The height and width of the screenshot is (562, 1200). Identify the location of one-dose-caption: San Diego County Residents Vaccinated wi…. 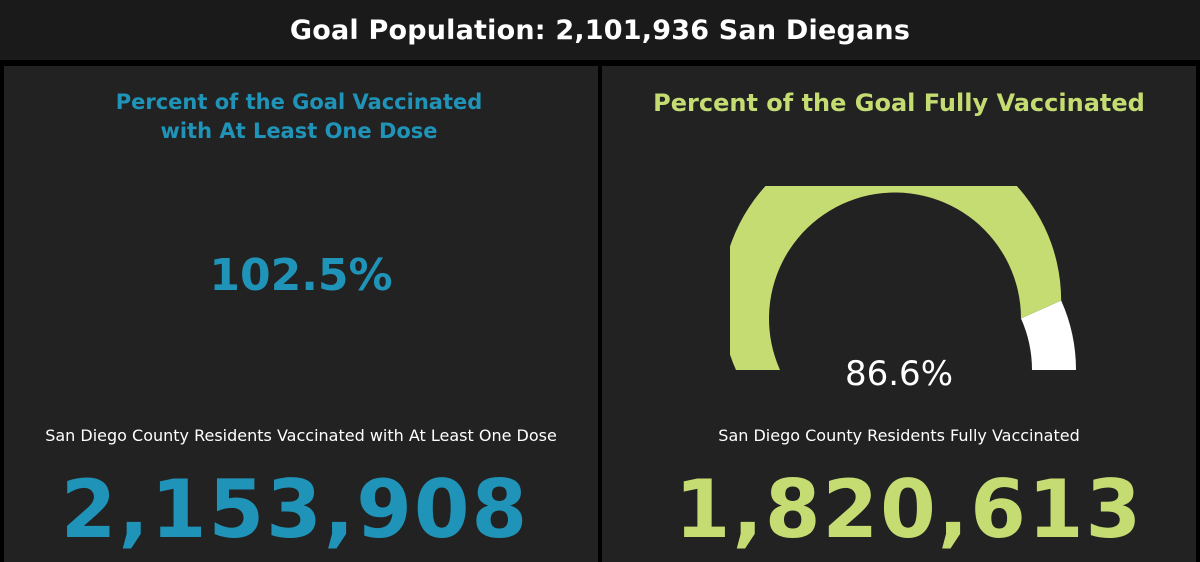
(301, 435).